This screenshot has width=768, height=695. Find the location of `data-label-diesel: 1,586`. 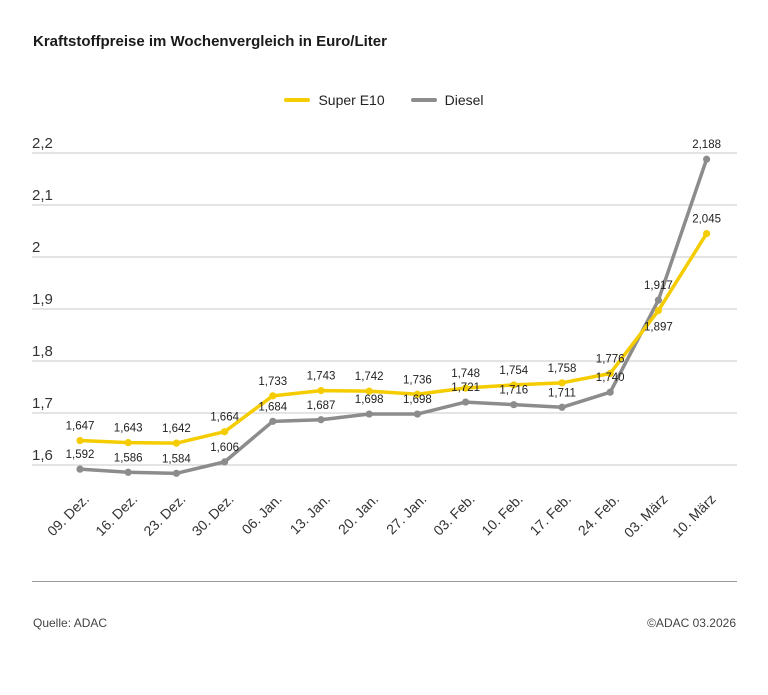

data-label-diesel: 1,586 is located at coordinates (128, 458).